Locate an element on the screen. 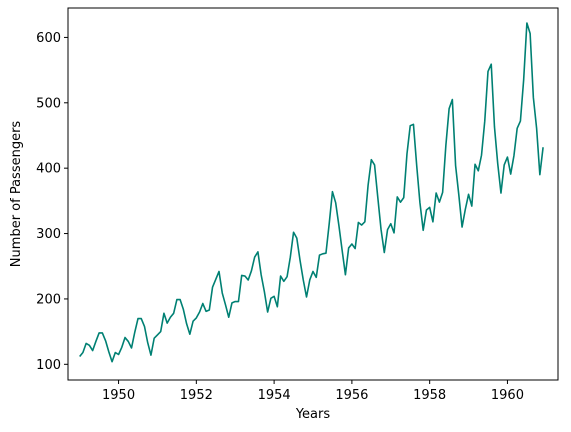 The width and height of the screenshot is (571, 432). x-tick-label: 1952 is located at coordinates (196, 395).